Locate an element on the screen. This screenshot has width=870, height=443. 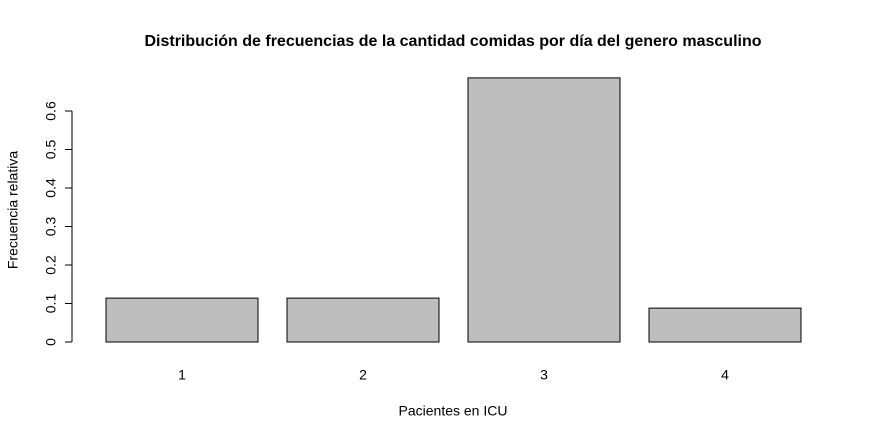
x-tick-label: 1 is located at coordinates (182, 375).